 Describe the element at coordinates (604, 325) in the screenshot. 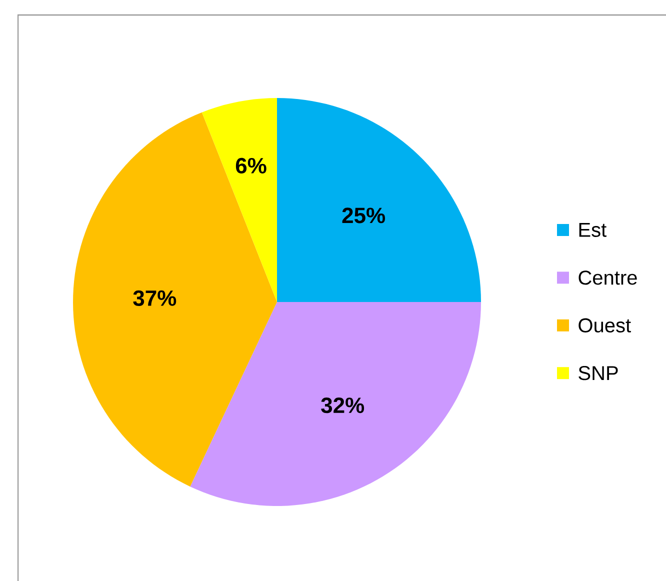

I see `legend-label: Ouest` at that location.